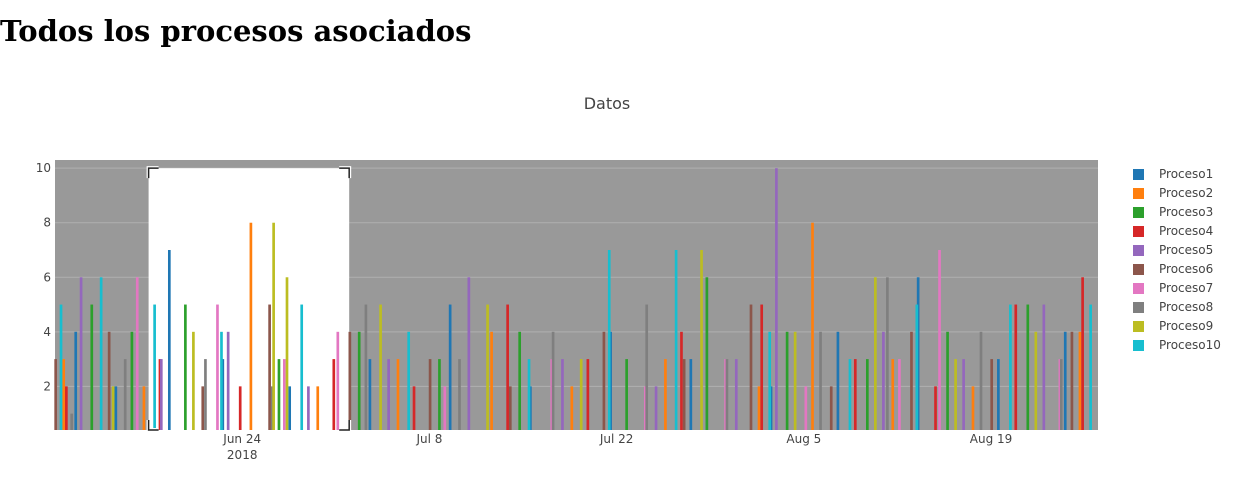  Describe the element at coordinates (1186, 193) in the screenshot. I see `legend-label: Proceso2` at that location.